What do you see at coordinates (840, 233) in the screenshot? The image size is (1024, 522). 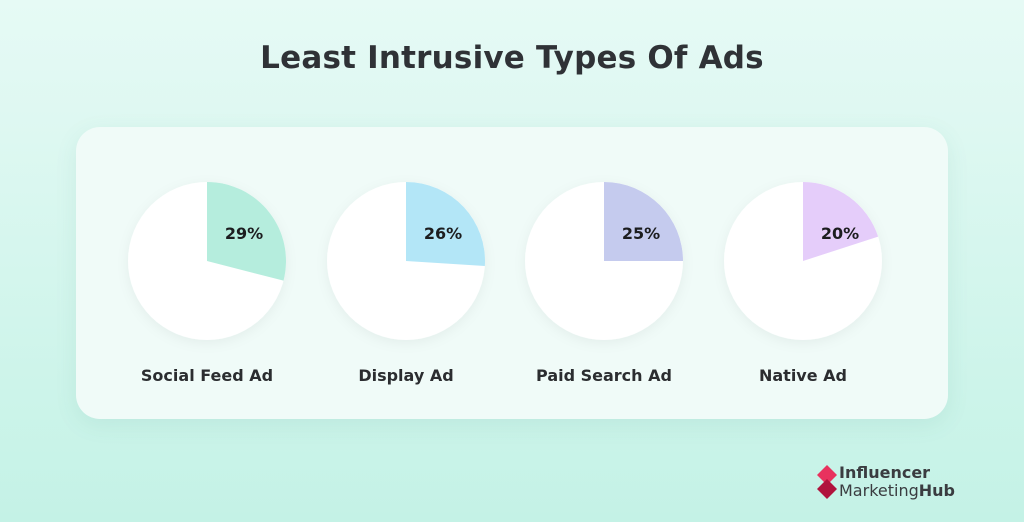 I see `data-label-native-ad: 20%` at bounding box center [840, 233].